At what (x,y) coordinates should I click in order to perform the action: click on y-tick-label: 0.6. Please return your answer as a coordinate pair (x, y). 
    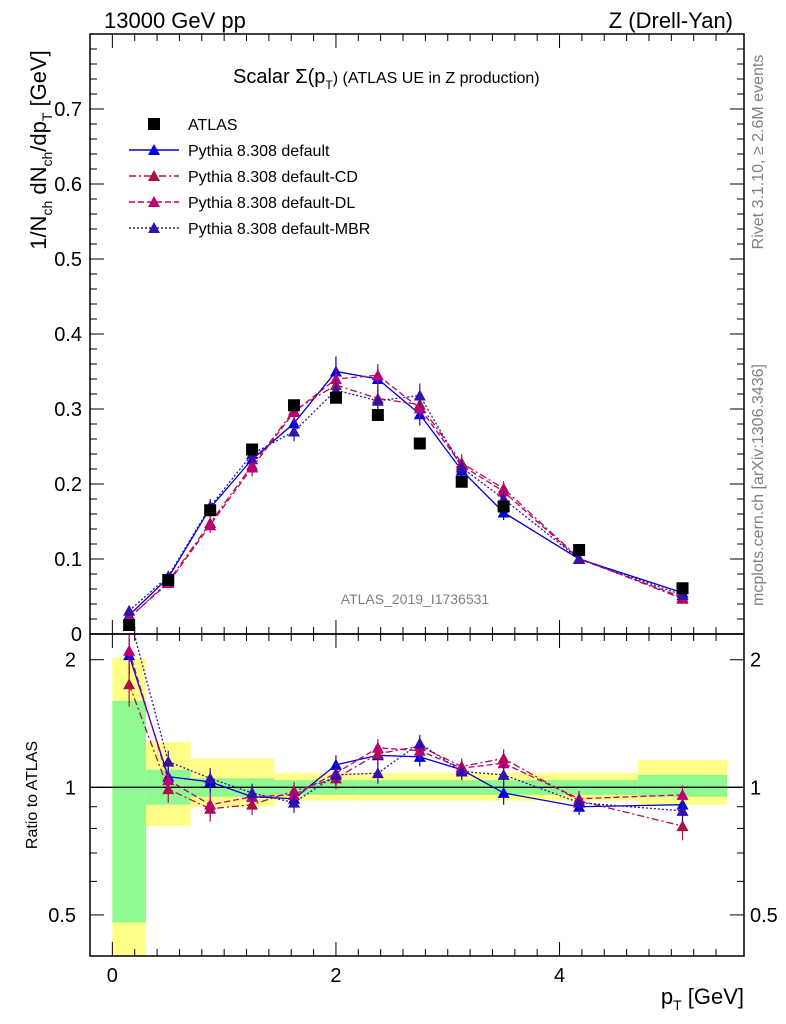
    Looking at the image, I should click on (68, 185).